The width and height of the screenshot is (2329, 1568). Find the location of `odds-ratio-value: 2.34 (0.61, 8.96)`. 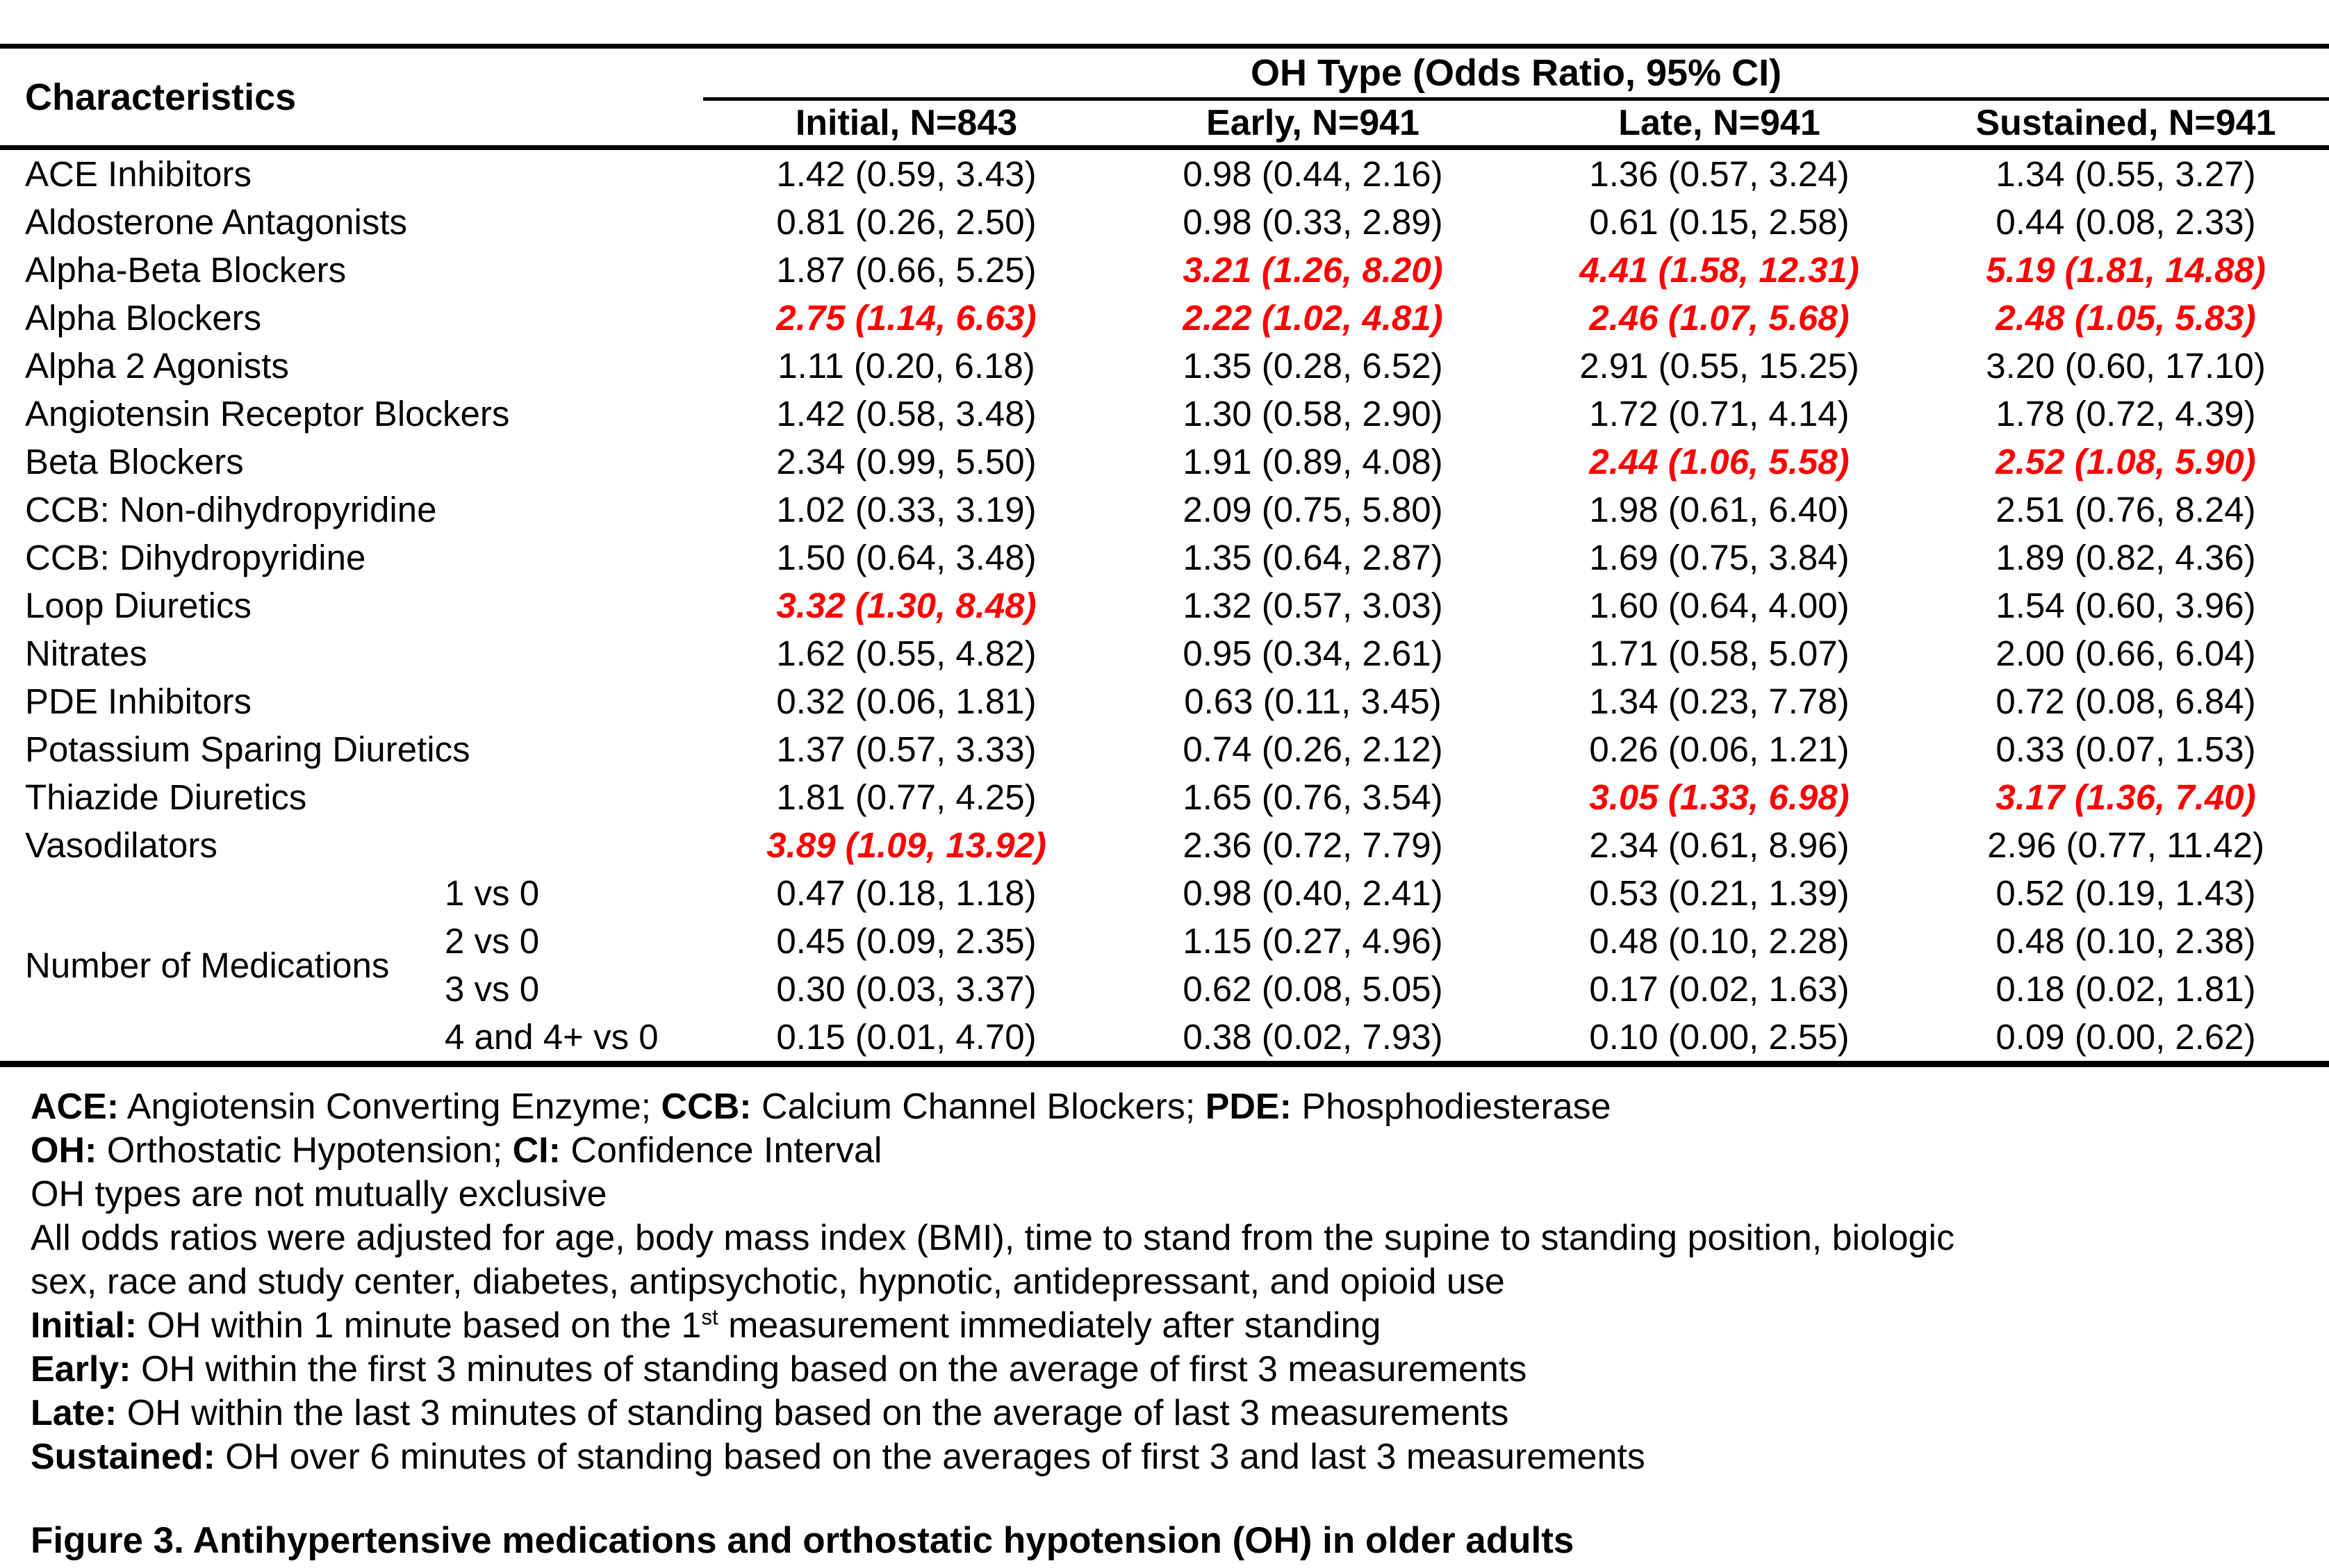

odds-ratio-value: 2.34 (0.61, 8.96) is located at coordinates (1719, 845).